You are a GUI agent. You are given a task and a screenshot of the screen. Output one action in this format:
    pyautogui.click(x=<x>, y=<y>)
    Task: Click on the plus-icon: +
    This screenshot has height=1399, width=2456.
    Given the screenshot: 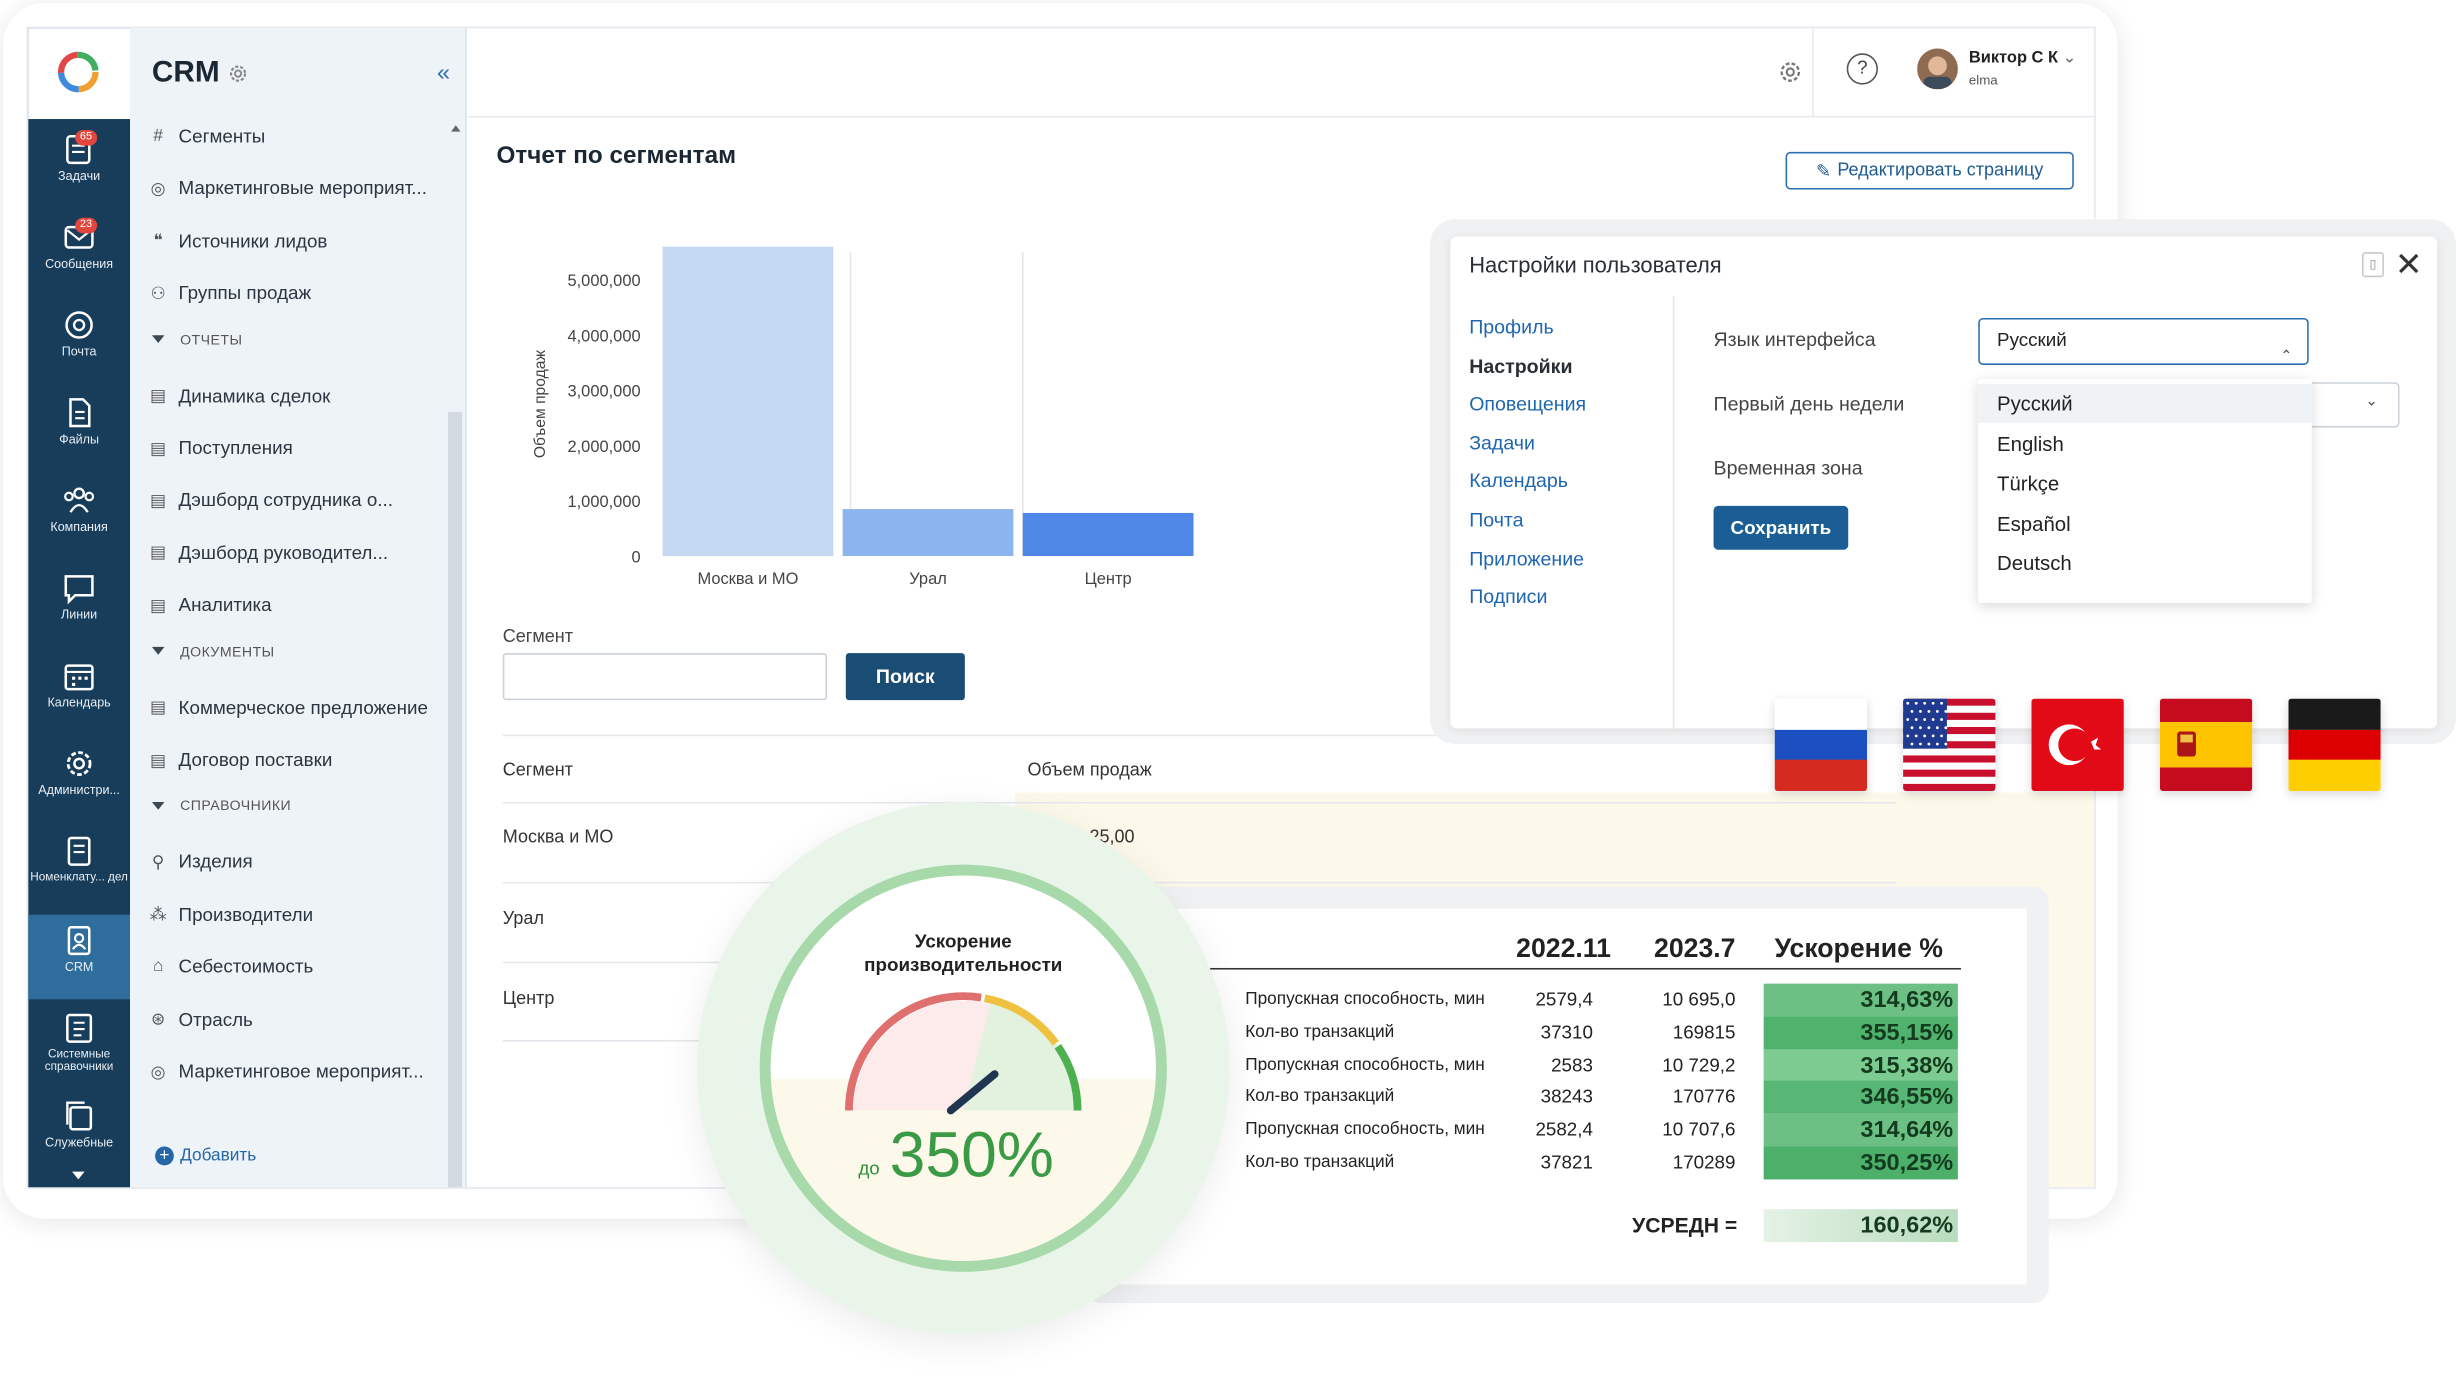 What is the action you would take?
    pyautogui.click(x=164, y=1156)
    